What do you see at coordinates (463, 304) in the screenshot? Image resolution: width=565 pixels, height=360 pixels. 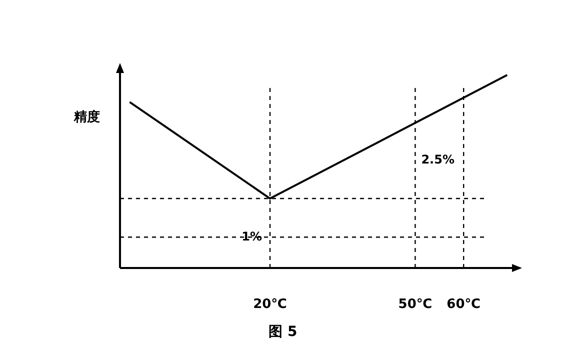 I see `x-tick-label: 60℃` at bounding box center [463, 304].